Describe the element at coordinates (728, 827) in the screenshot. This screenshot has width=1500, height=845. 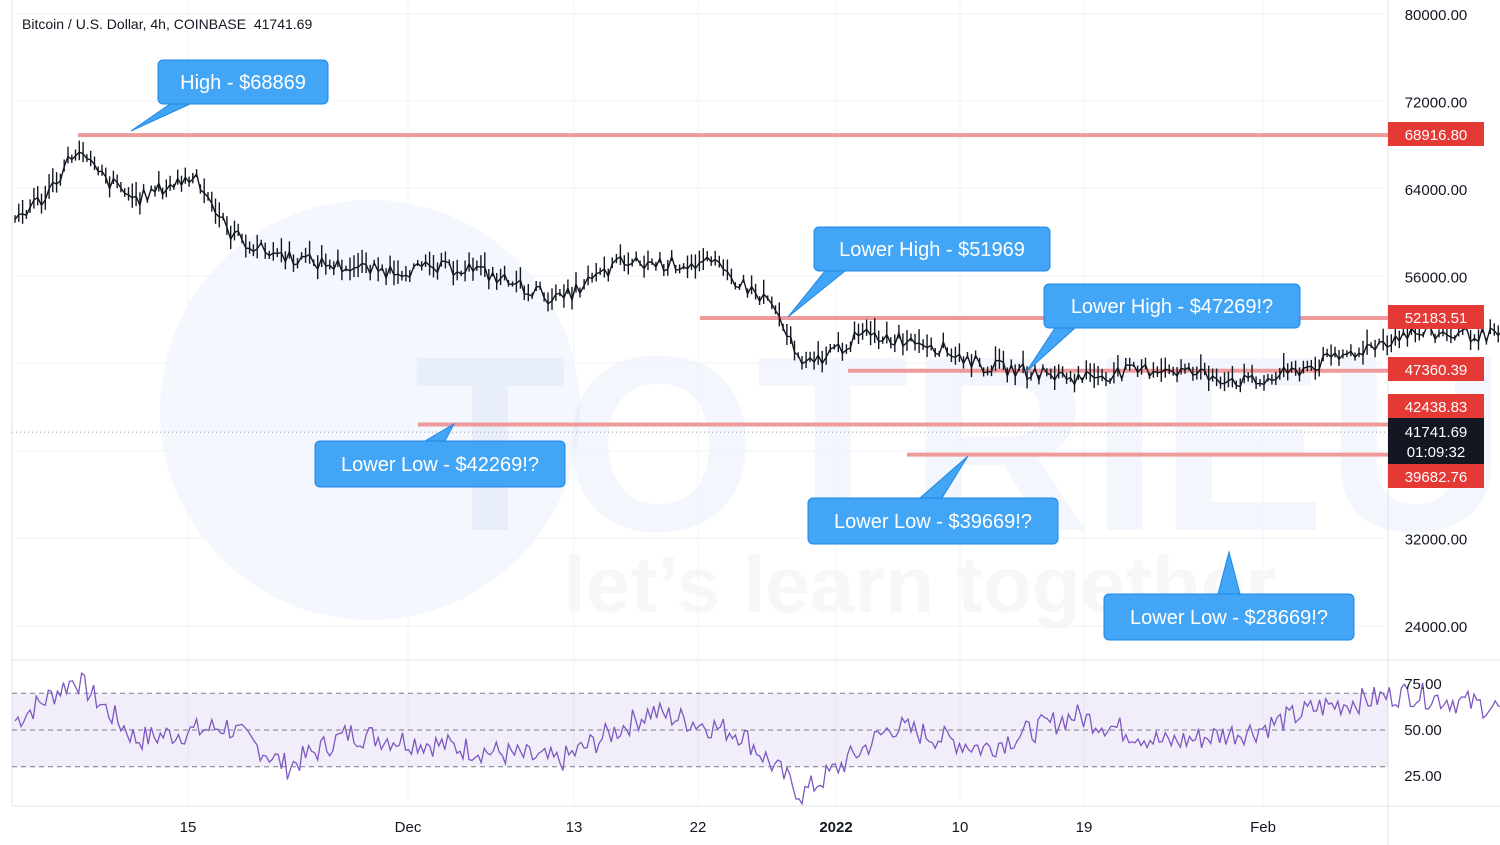
I see `time-scale: 15 Dec 13 22 2022 10 19 Feb` at that location.